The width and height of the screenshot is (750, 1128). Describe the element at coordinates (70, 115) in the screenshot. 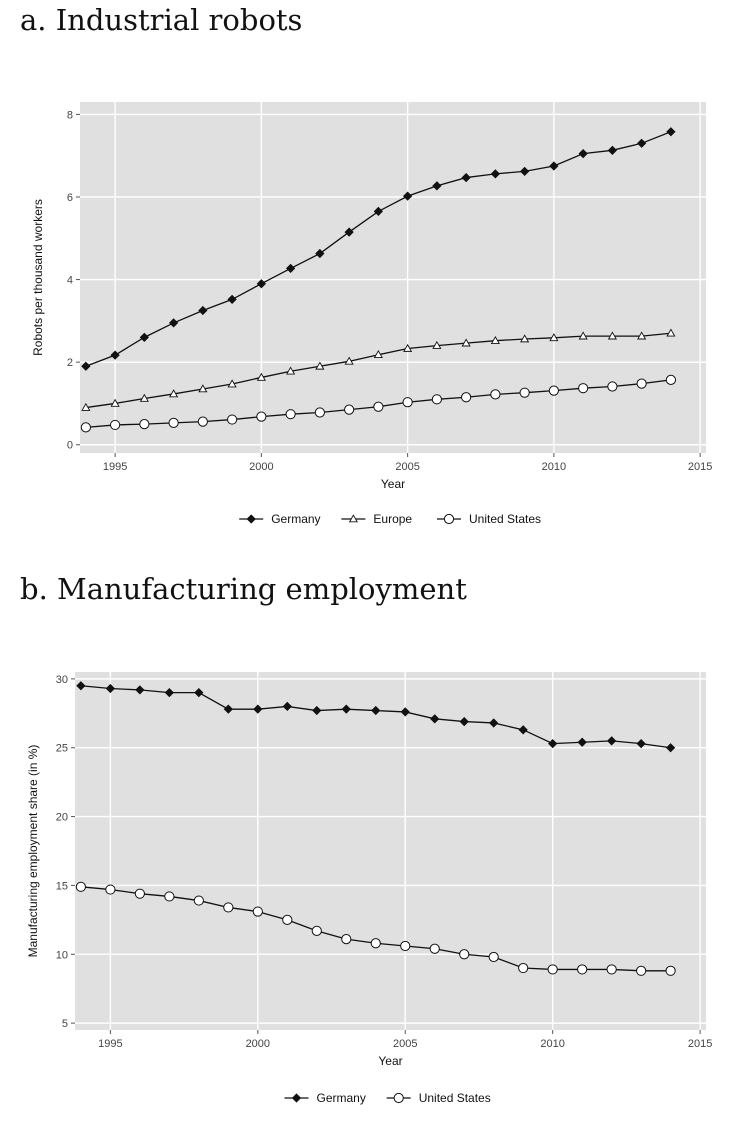

I see `robots-y-tick-label: 8` at that location.